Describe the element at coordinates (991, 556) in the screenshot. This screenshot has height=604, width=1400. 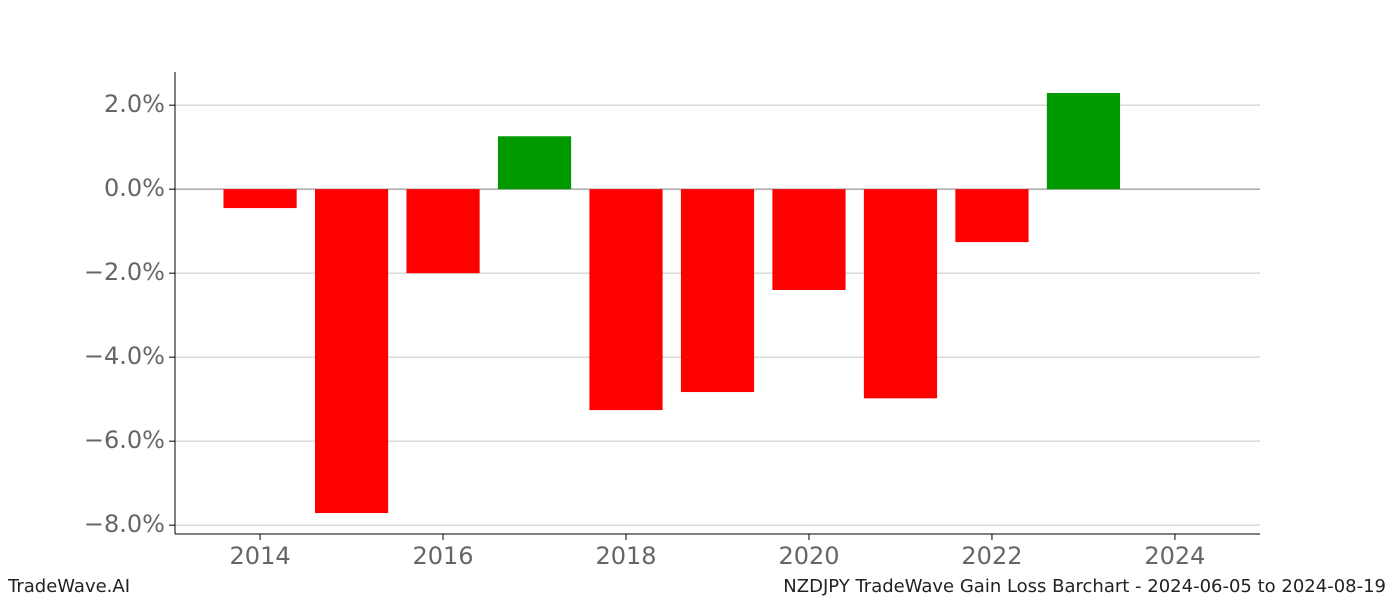
I see `x-tick-label: 2022` at that location.